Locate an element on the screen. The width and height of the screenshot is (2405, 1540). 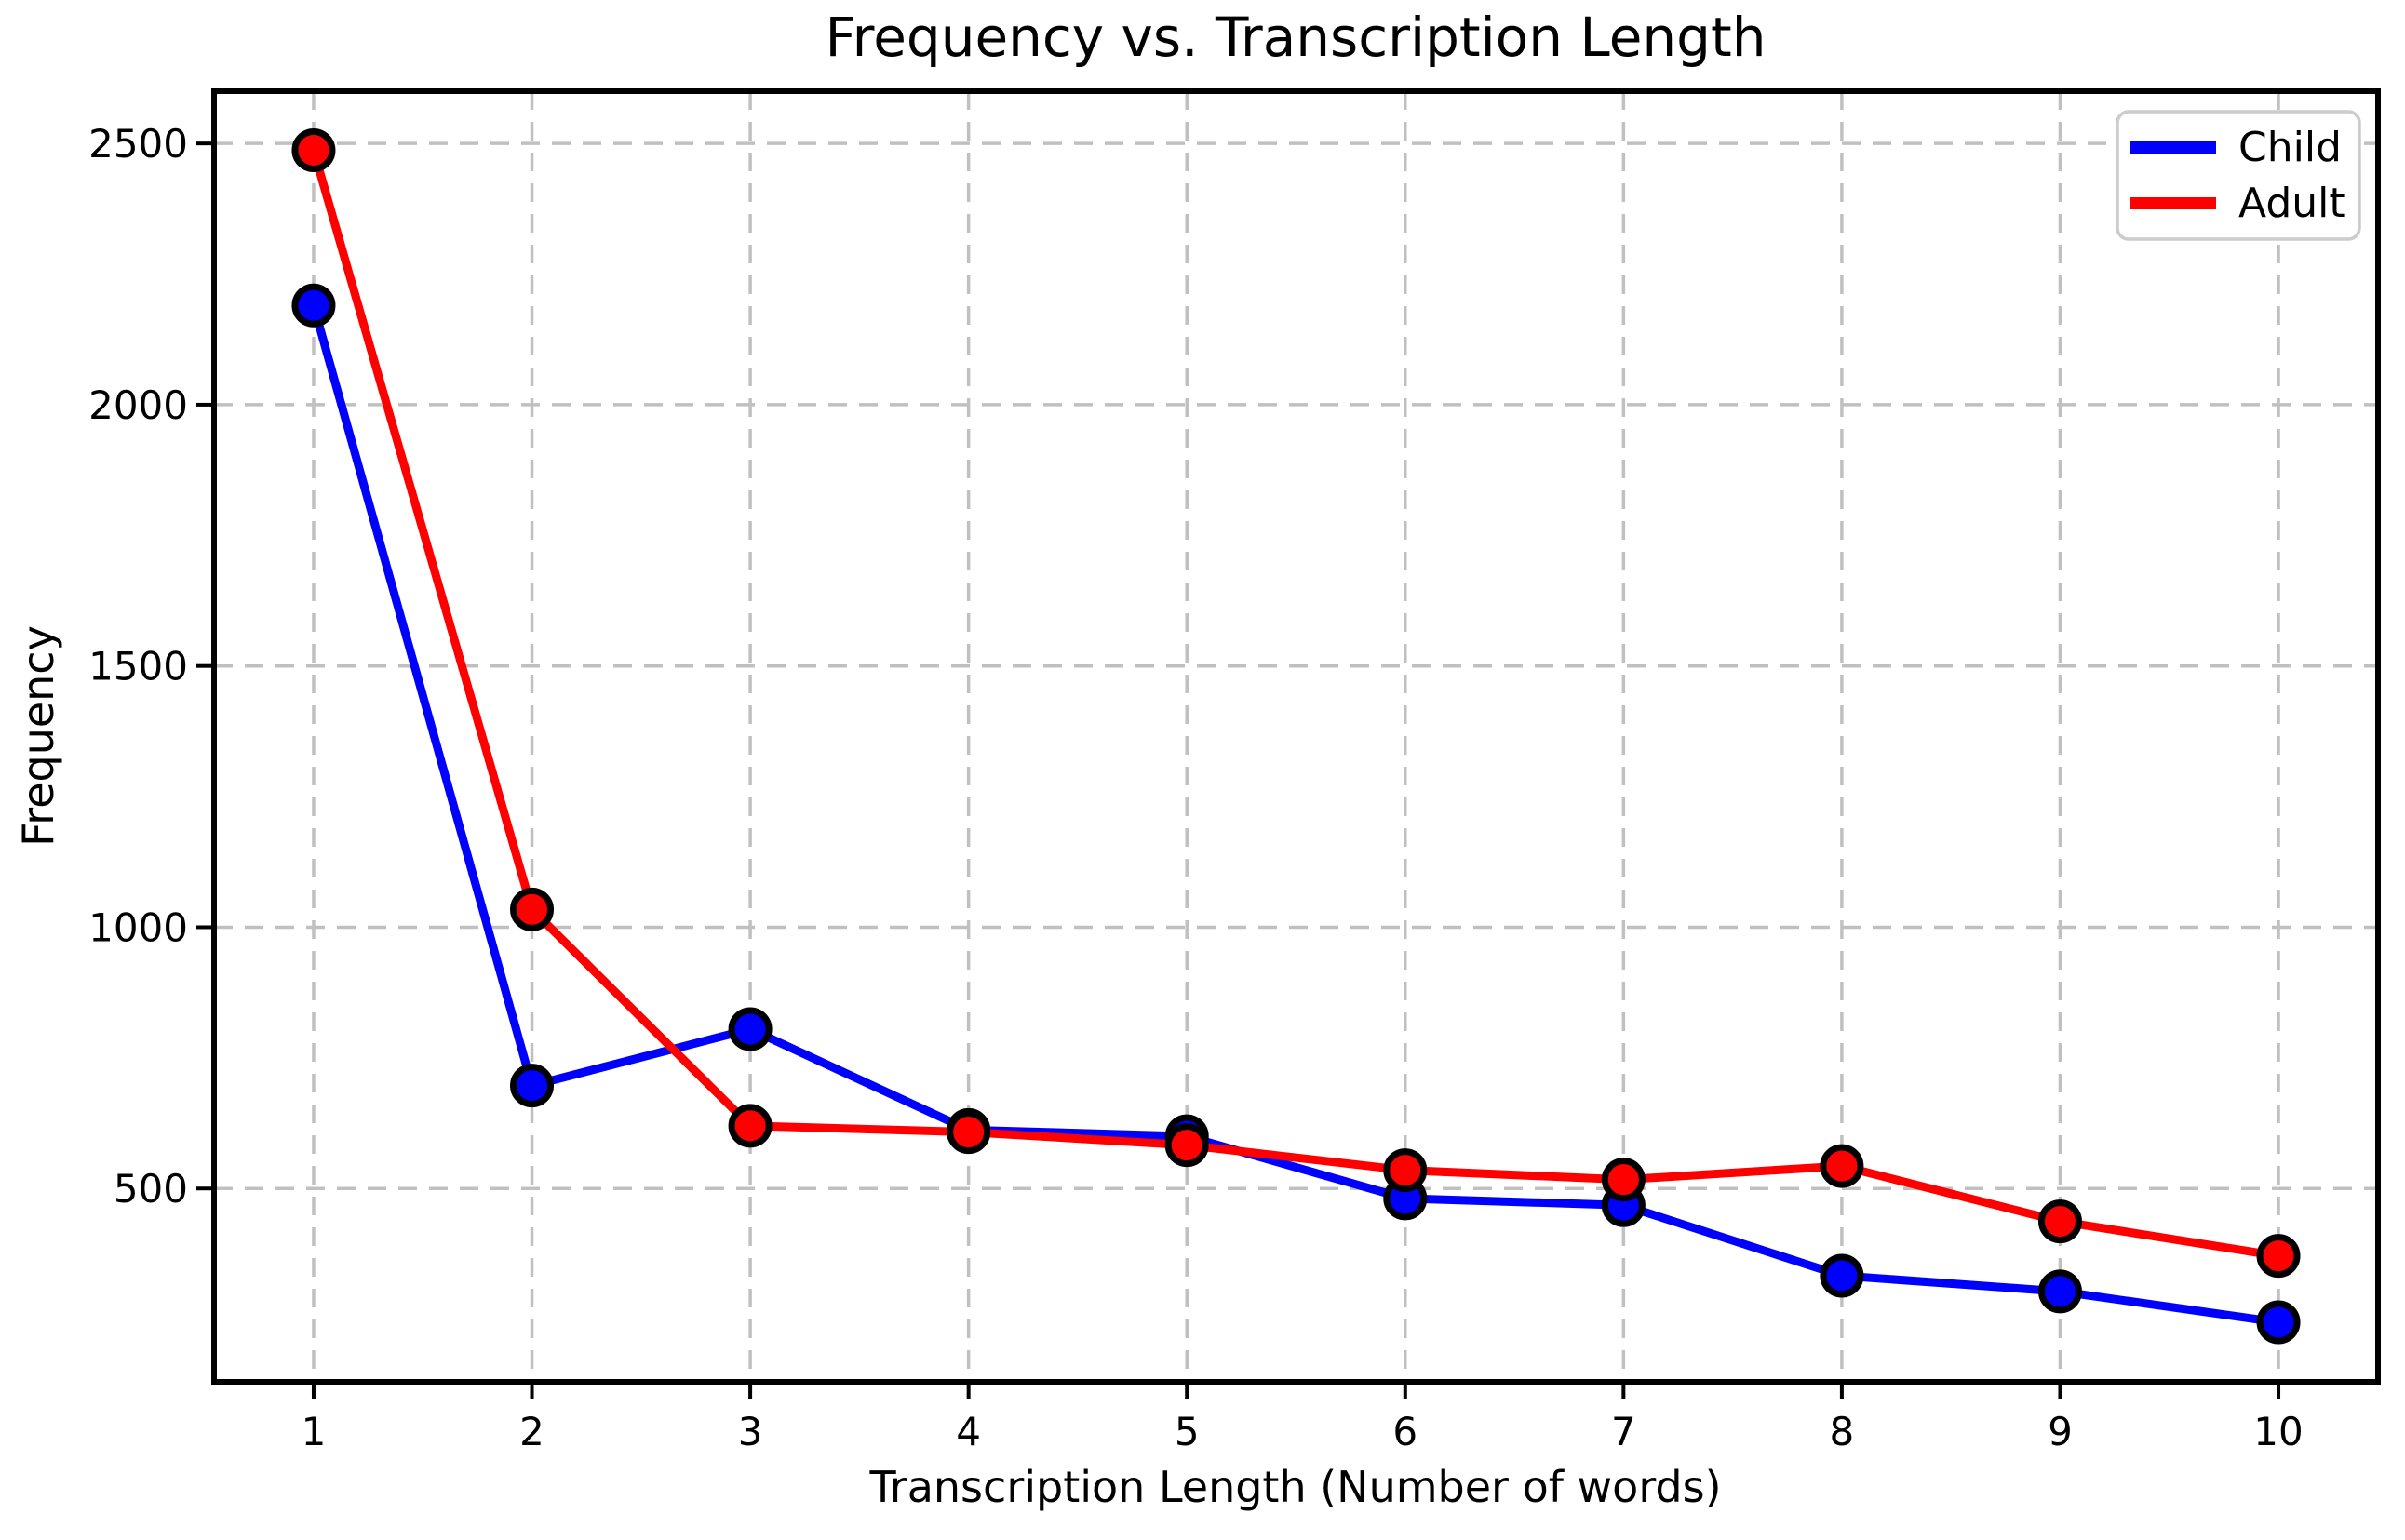
legend-entry-adult: Adult is located at coordinates (2237, 204).